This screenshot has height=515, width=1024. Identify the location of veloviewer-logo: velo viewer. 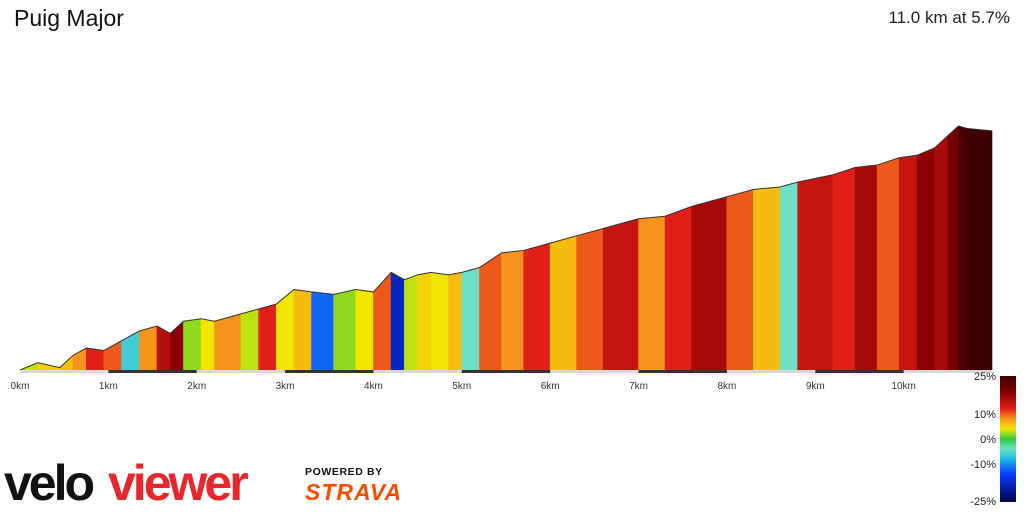
(149, 483).